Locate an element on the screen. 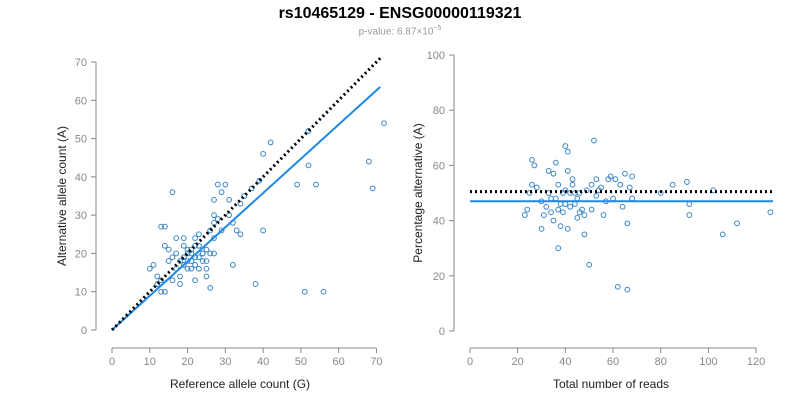 Image resolution: width=800 pixels, height=400 pixels. left-x-tick-label: 30 is located at coordinates (225, 362).